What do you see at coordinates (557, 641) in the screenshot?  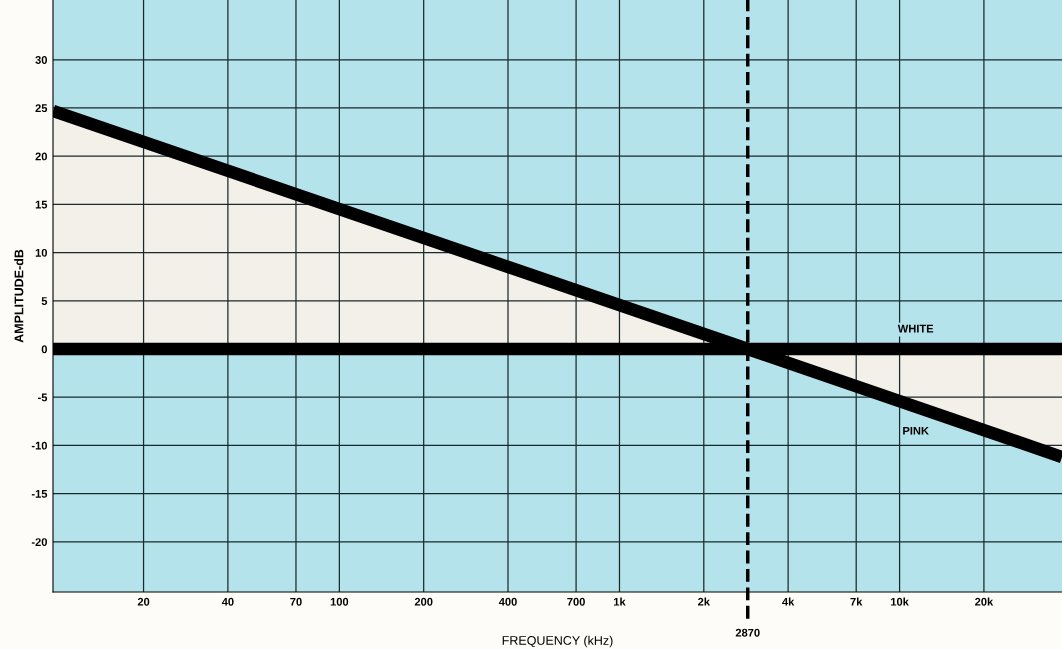 I see `x-axis-title: FREQUENCY (kHz)` at bounding box center [557, 641].